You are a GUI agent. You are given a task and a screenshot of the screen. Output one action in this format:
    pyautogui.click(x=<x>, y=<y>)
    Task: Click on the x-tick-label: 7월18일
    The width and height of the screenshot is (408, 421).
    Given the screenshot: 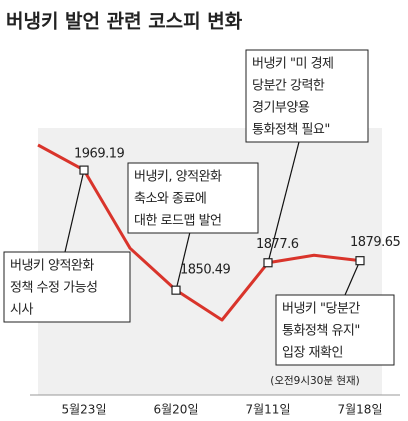 What is the action you would take?
    pyautogui.click(x=360, y=410)
    